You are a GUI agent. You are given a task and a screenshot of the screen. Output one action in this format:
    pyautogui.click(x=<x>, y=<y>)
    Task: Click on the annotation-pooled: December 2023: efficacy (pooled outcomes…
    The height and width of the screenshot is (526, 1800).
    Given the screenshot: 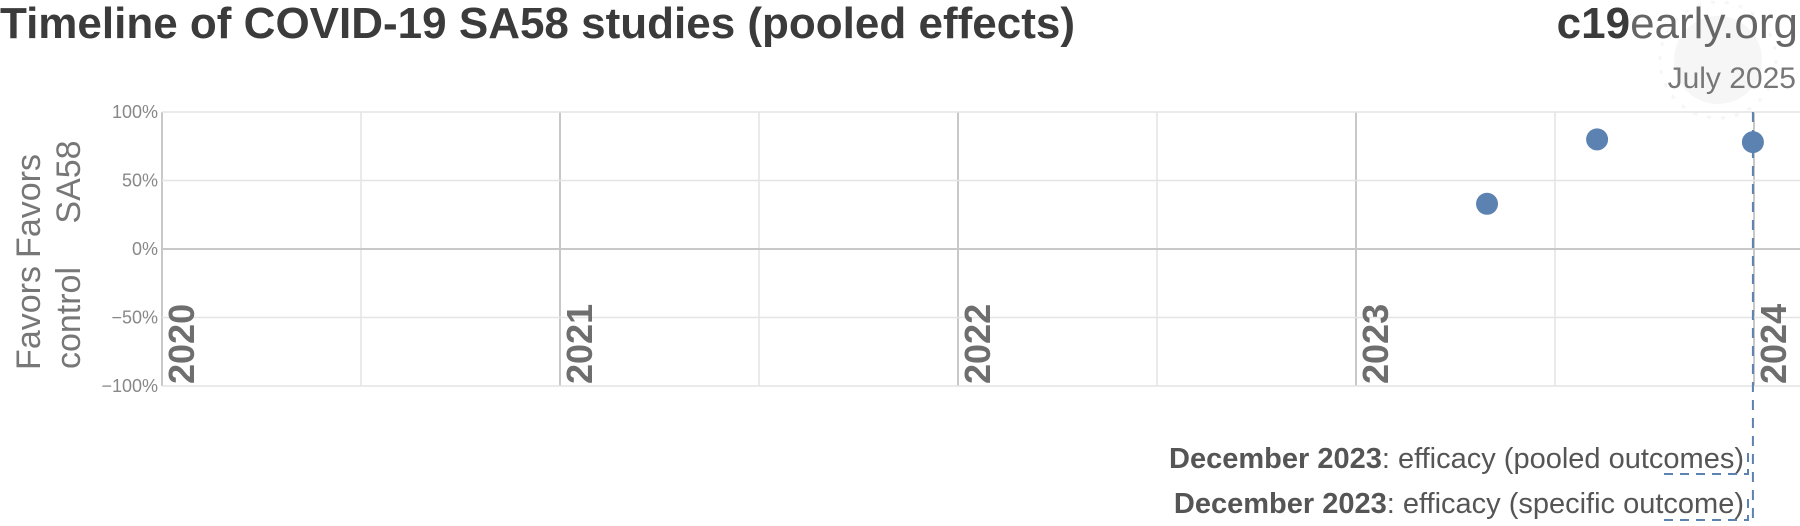 What is the action you would take?
    pyautogui.click(x=1456, y=459)
    